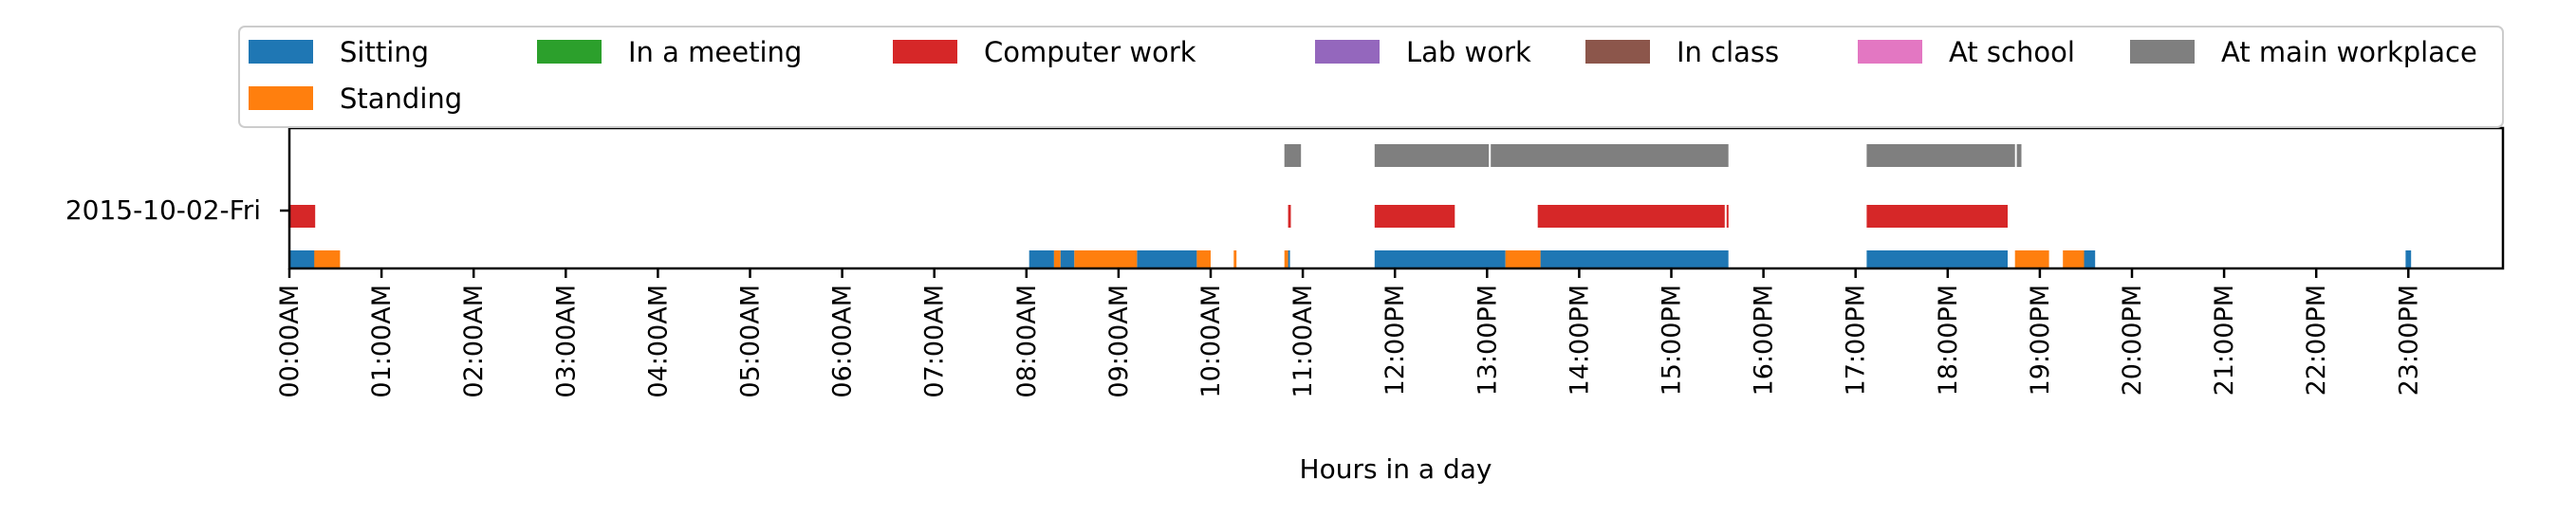  What do you see at coordinates (566, 342) in the screenshot?
I see `x-tick-label: 03:00AM` at bounding box center [566, 342].